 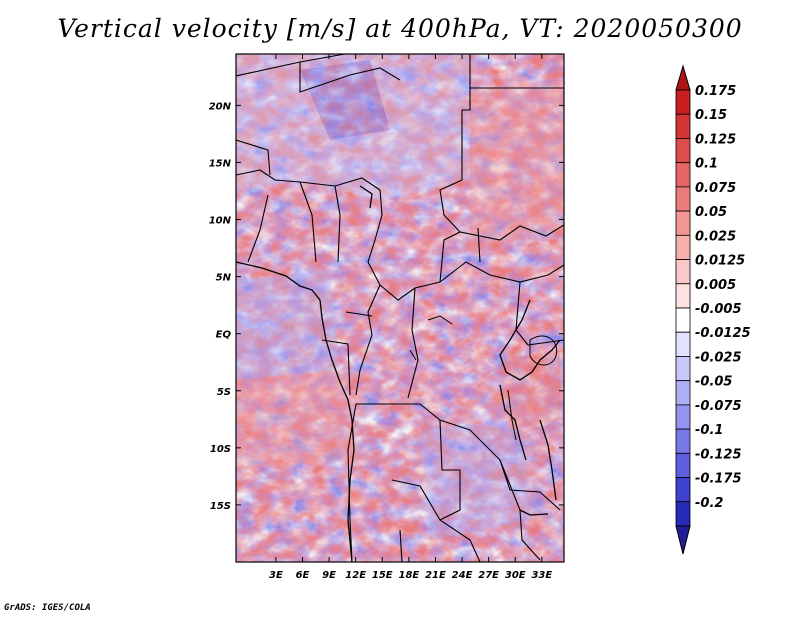 I want to click on colorbar-label: -0.1, so click(x=709, y=430).